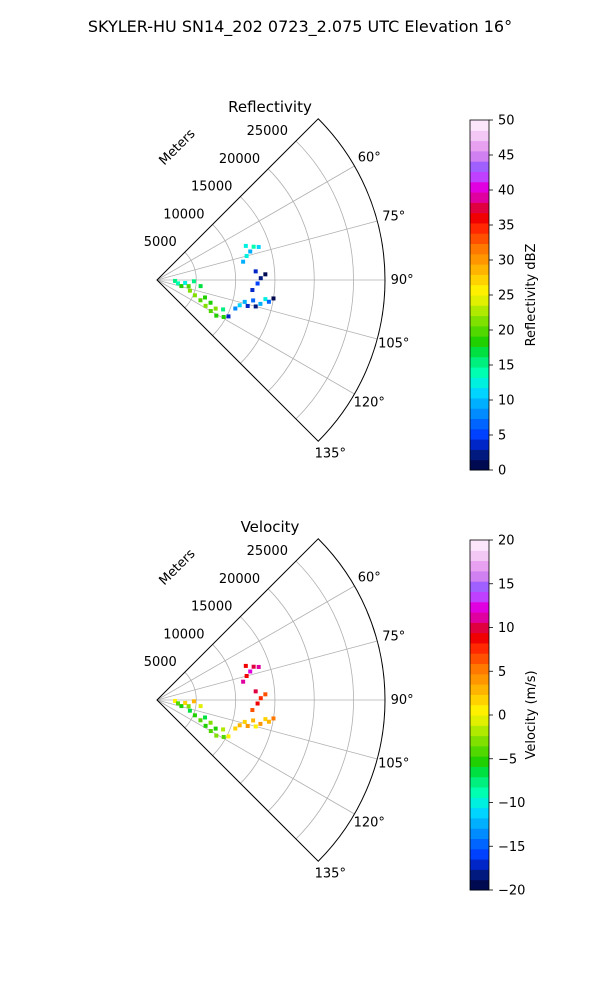 The height and width of the screenshot is (1000, 600). What do you see at coordinates (178, 567) in the screenshot?
I see `range-axis-label: Meters` at bounding box center [178, 567].